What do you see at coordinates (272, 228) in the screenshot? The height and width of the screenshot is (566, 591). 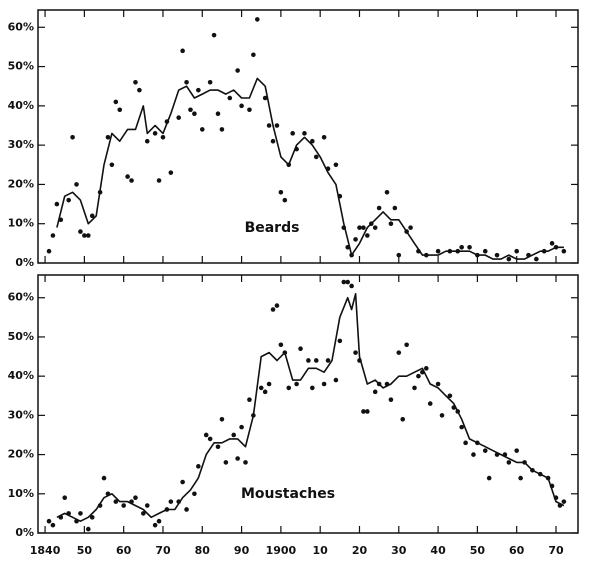 I see `panel-label: Beards` at bounding box center [272, 228].